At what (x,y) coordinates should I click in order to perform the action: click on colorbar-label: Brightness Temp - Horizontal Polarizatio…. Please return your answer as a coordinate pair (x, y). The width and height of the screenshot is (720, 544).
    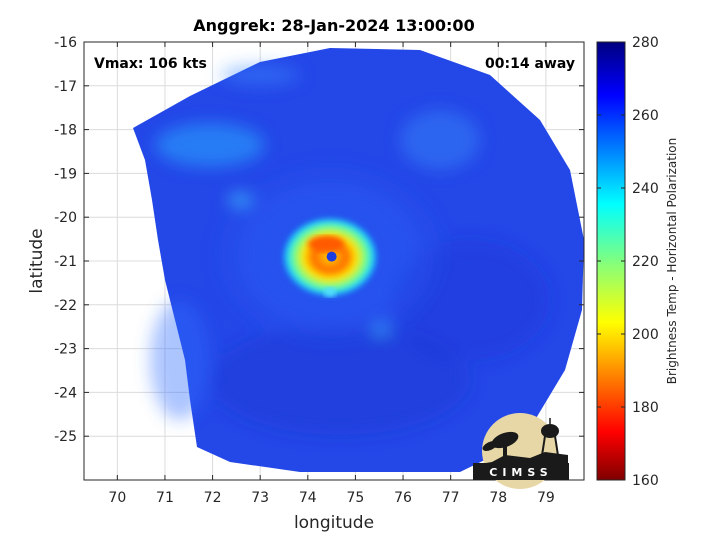
    Looking at the image, I should click on (672, 261).